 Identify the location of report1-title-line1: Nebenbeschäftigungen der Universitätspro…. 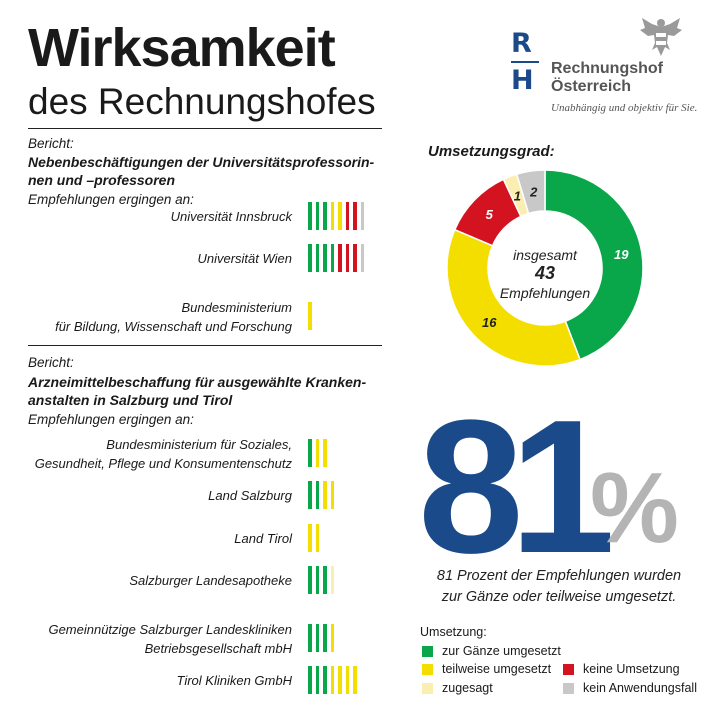
(201, 162).